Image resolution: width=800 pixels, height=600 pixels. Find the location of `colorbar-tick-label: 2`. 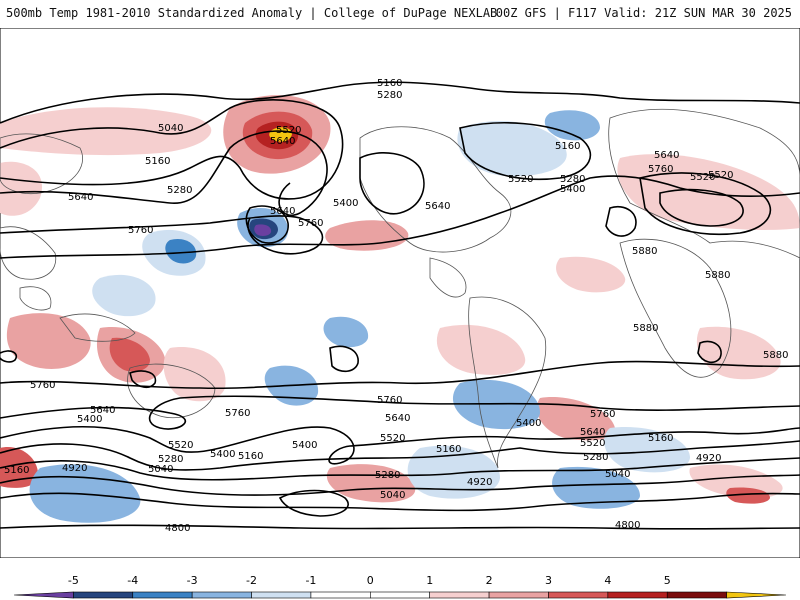

colorbar-tick-label: 2 is located at coordinates (489, 580).